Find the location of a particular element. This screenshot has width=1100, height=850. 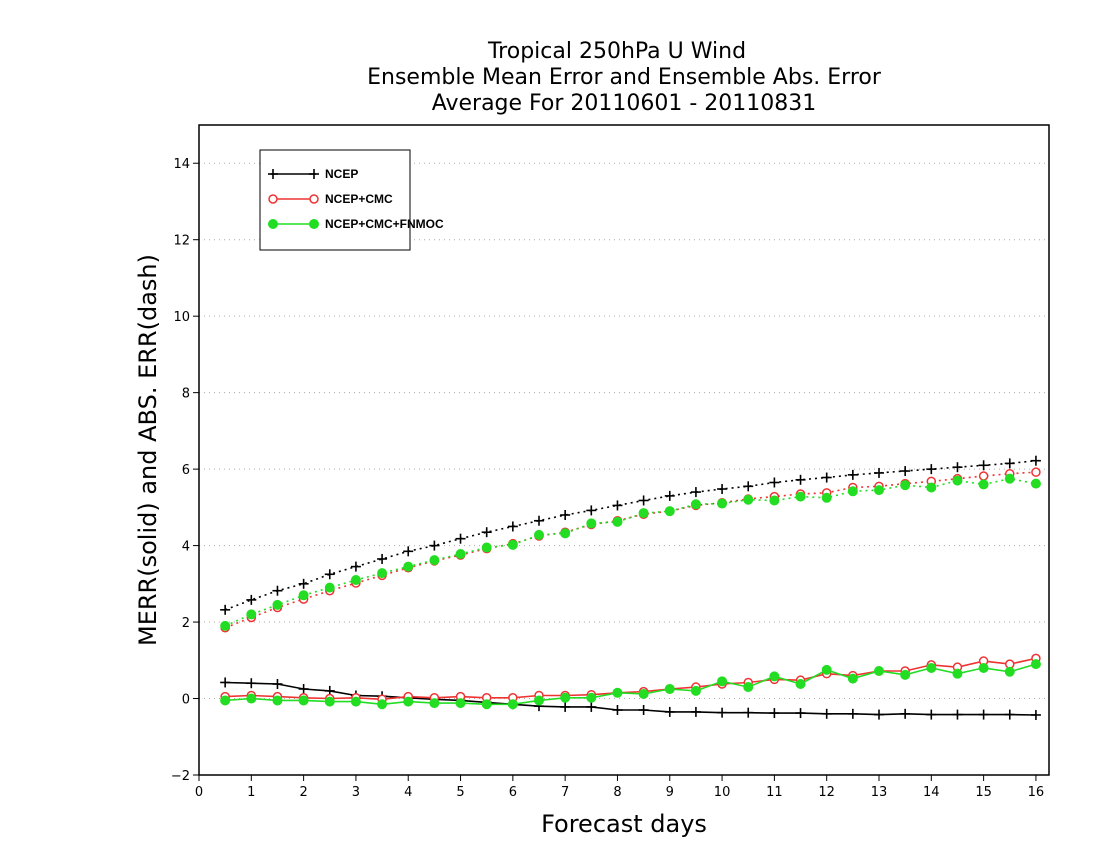

series-1-abs-err-line is located at coordinates (630, 550).